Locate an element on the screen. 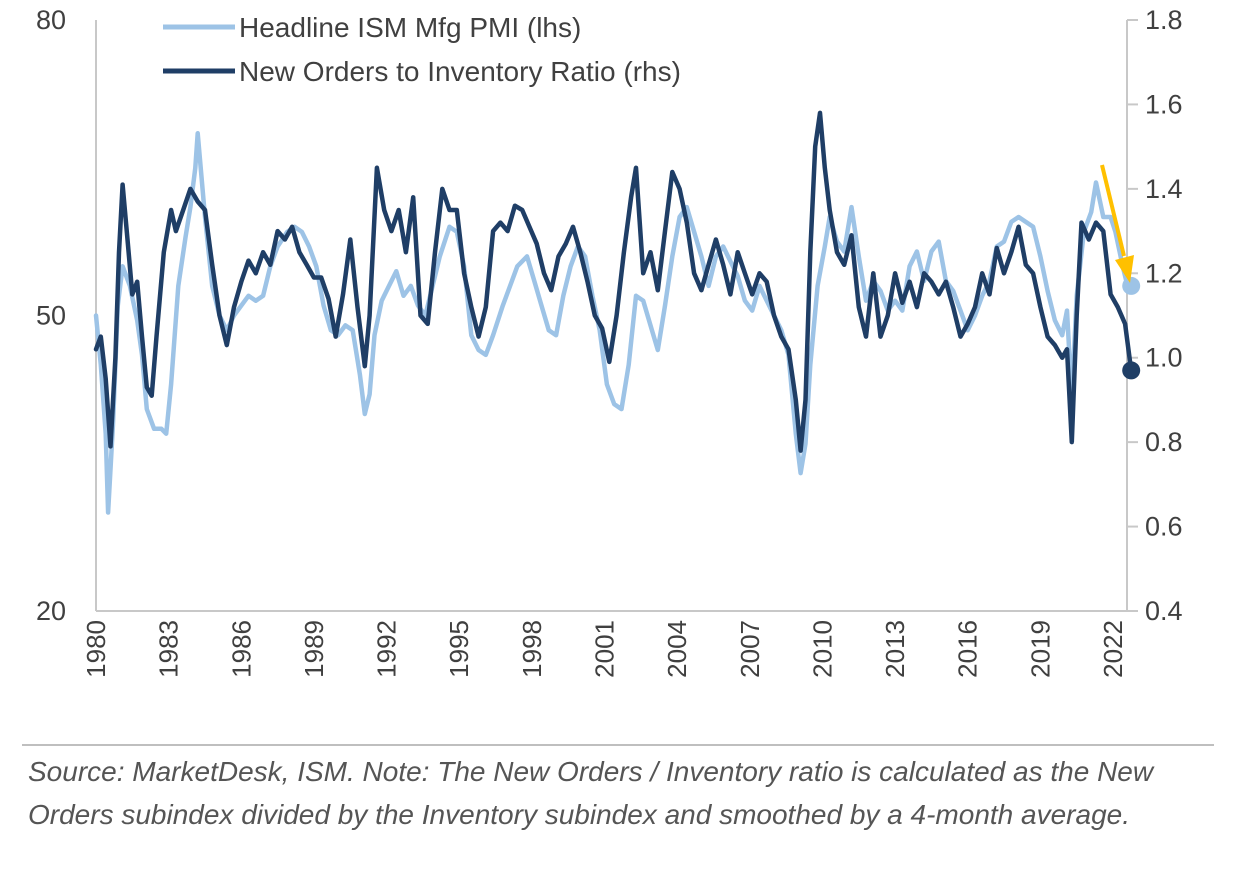 This screenshot has width=1235, height=887. divider is located at coordinates (618, 745).